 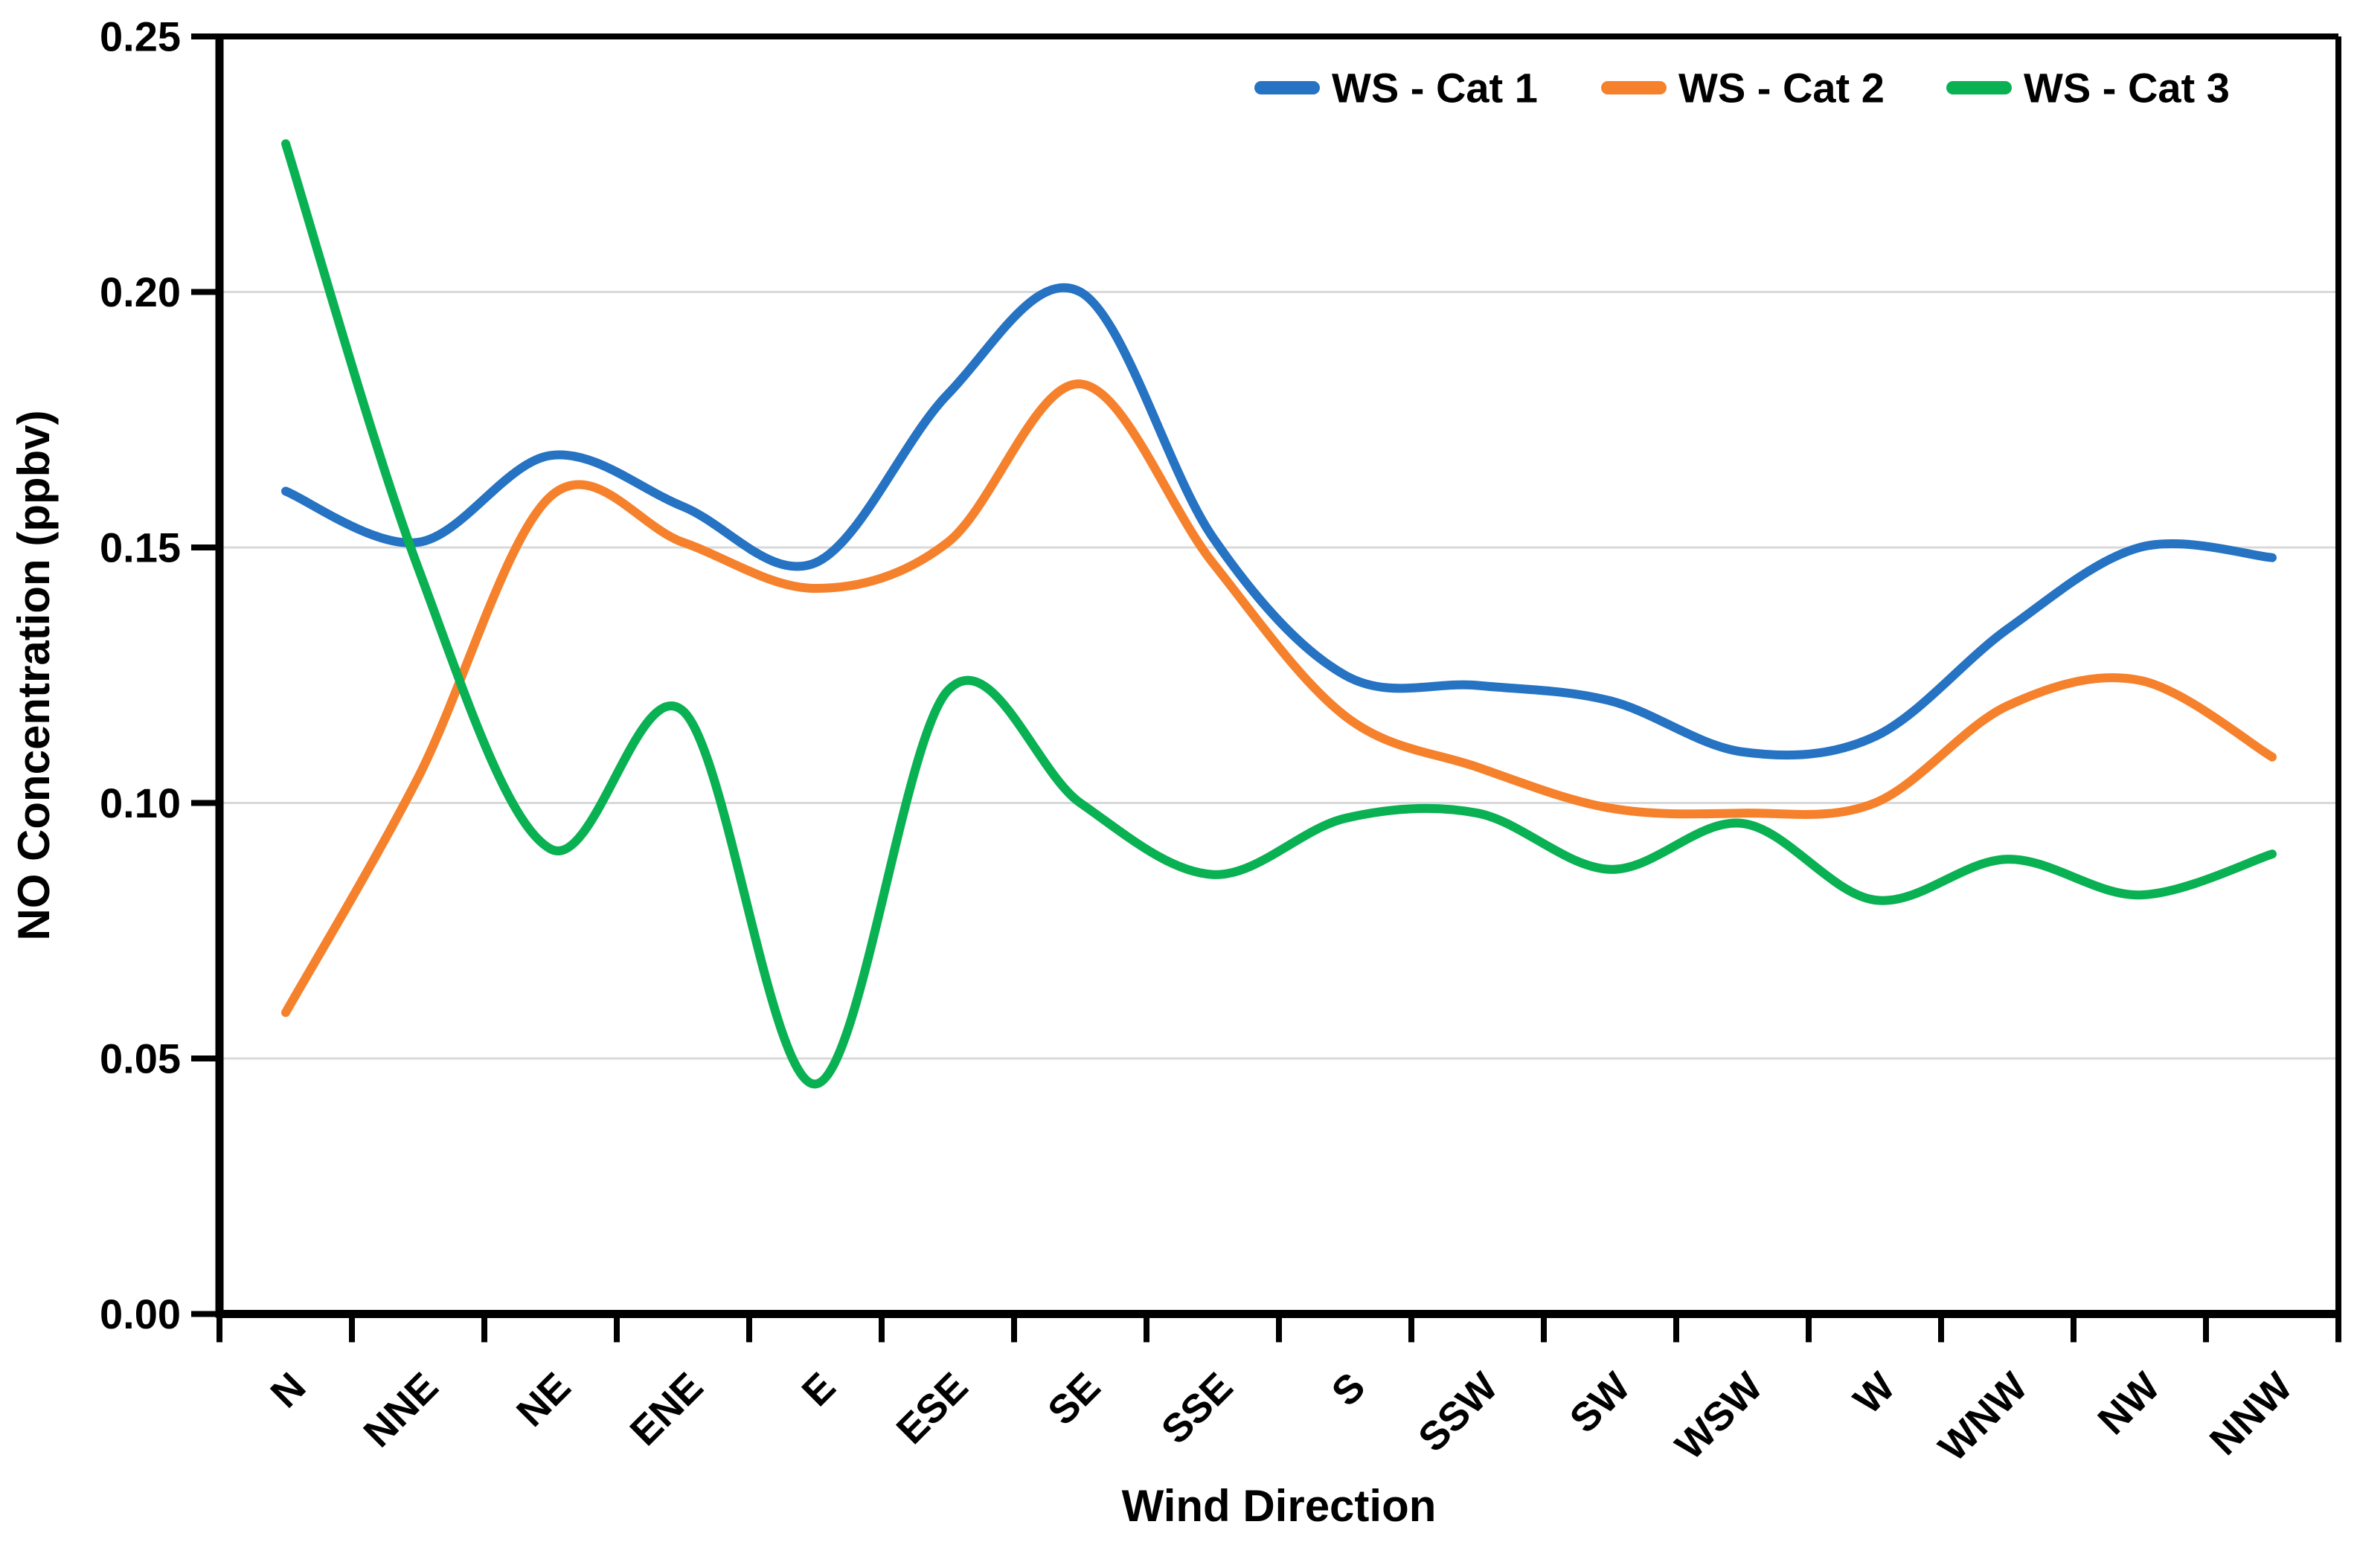 What do you see at coordinates (34, 675) in the screenshot?
I see `y-axis-title: NO Concentration (ppbv)` at bounding box center [34, 675].